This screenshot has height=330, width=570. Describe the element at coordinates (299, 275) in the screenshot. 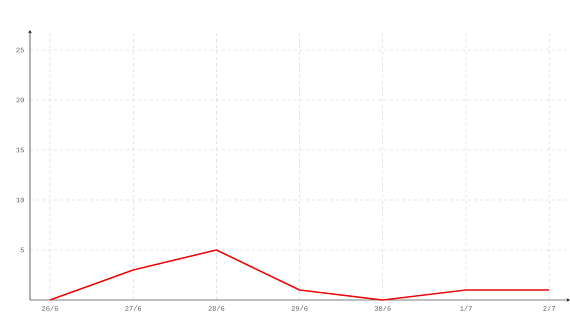

I see `line-series` at that location.